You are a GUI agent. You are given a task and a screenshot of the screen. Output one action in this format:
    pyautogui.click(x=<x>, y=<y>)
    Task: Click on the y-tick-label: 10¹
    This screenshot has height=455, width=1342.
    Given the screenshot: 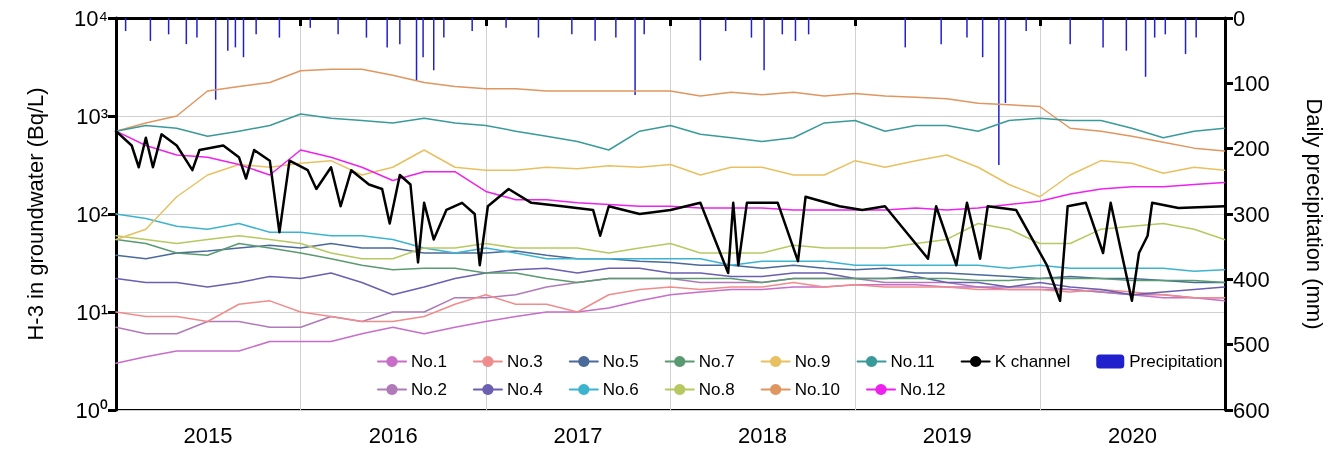 What is the action you would take?
    pyautogui.click(x=92, y=312)
    